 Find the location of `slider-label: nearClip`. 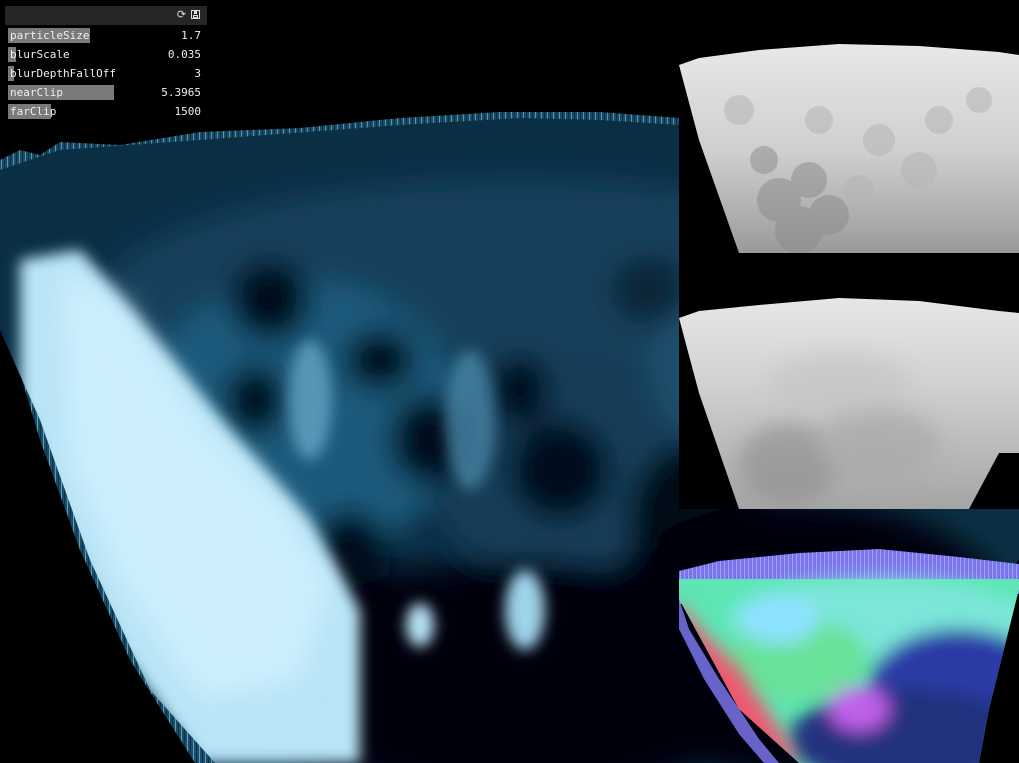

slider-label: nearClip is located at coordinates (36, 92).